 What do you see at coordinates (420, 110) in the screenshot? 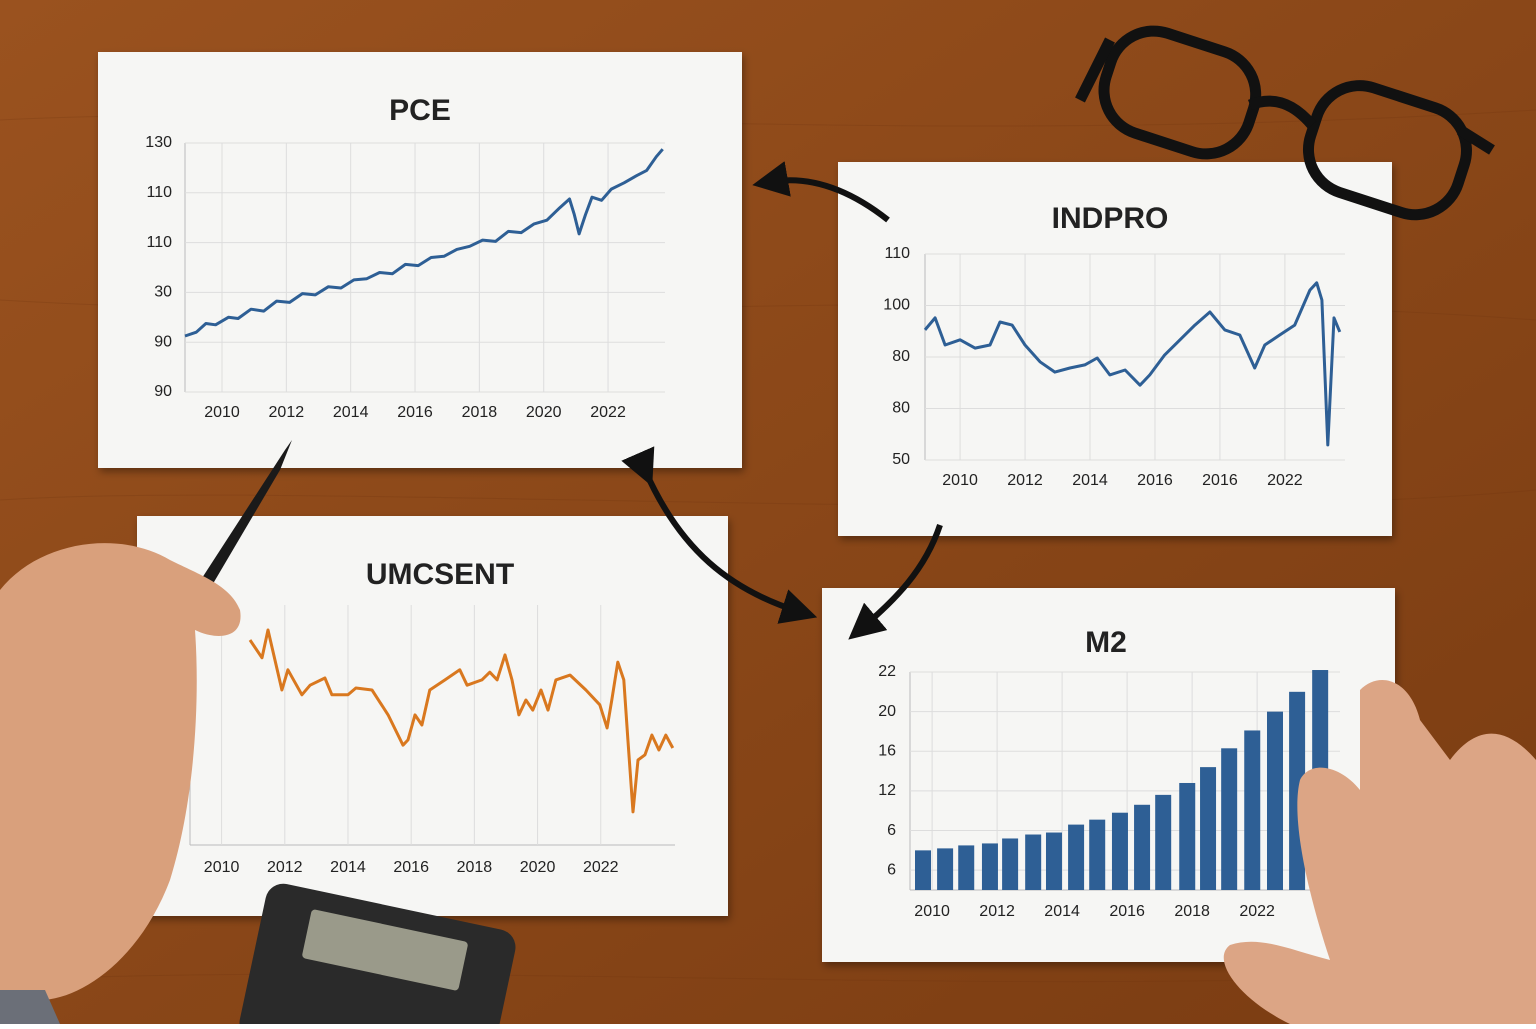
I see `chart-title: PCE` at bounding box center [420, 110].